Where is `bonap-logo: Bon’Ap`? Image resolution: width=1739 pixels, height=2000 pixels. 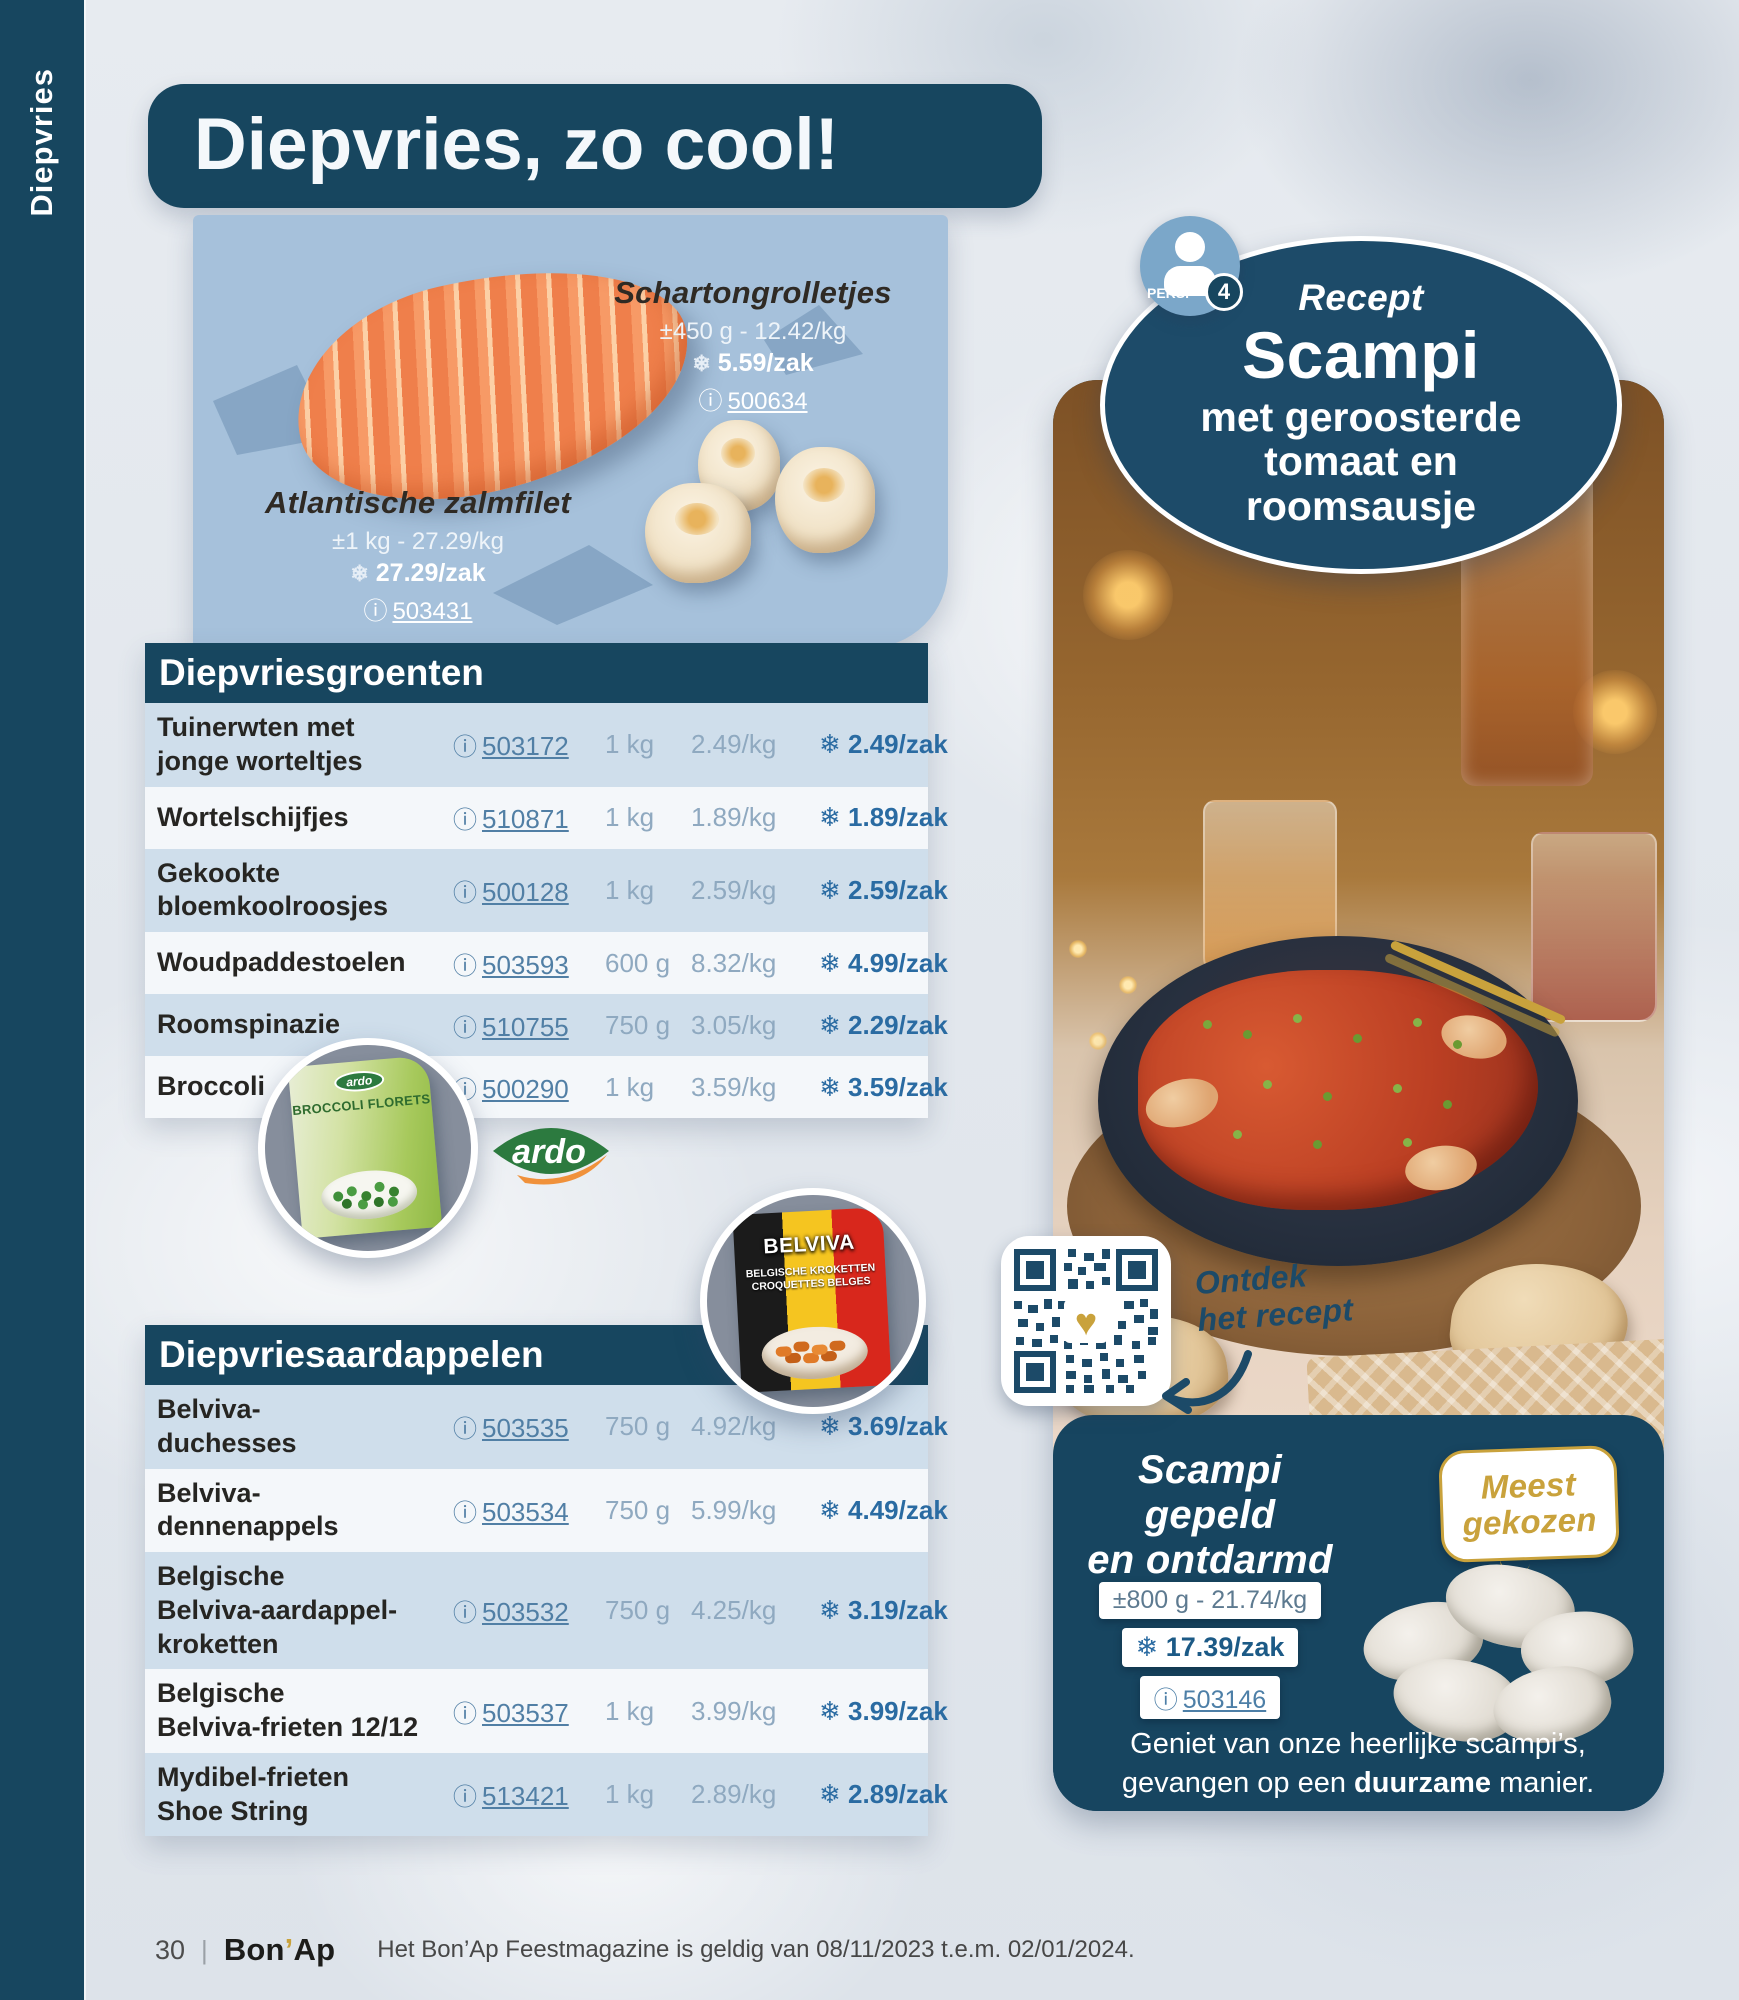 bonap-logo: Bon’Ap is located at coordinates (279, 1949).